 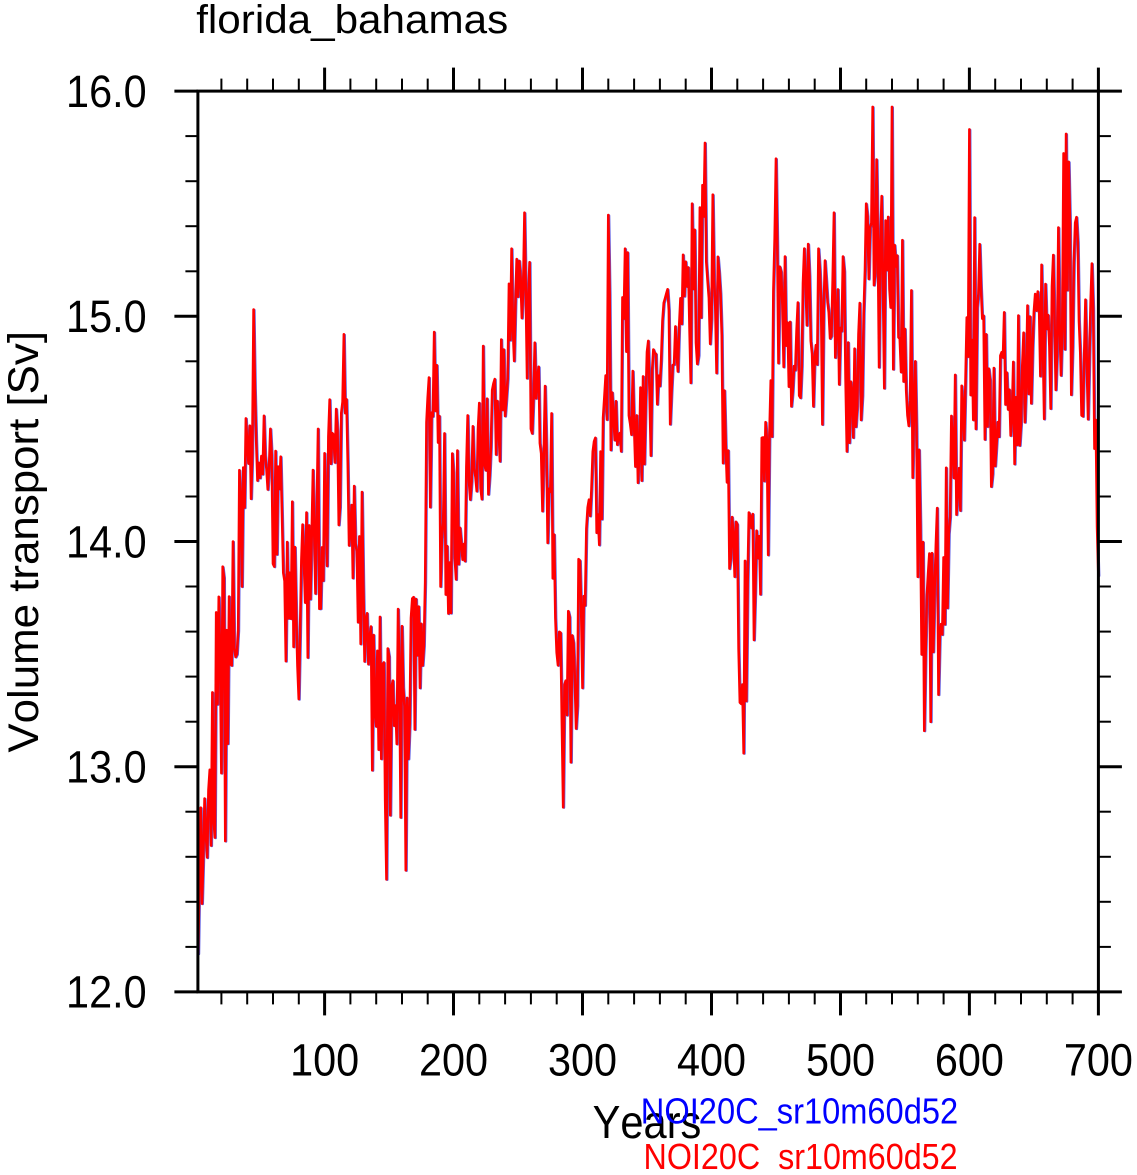 What do you see at coordinates (324, 1061) in the screenshot?
I see `svg-text: 100` at bounding box center [324, 1061].